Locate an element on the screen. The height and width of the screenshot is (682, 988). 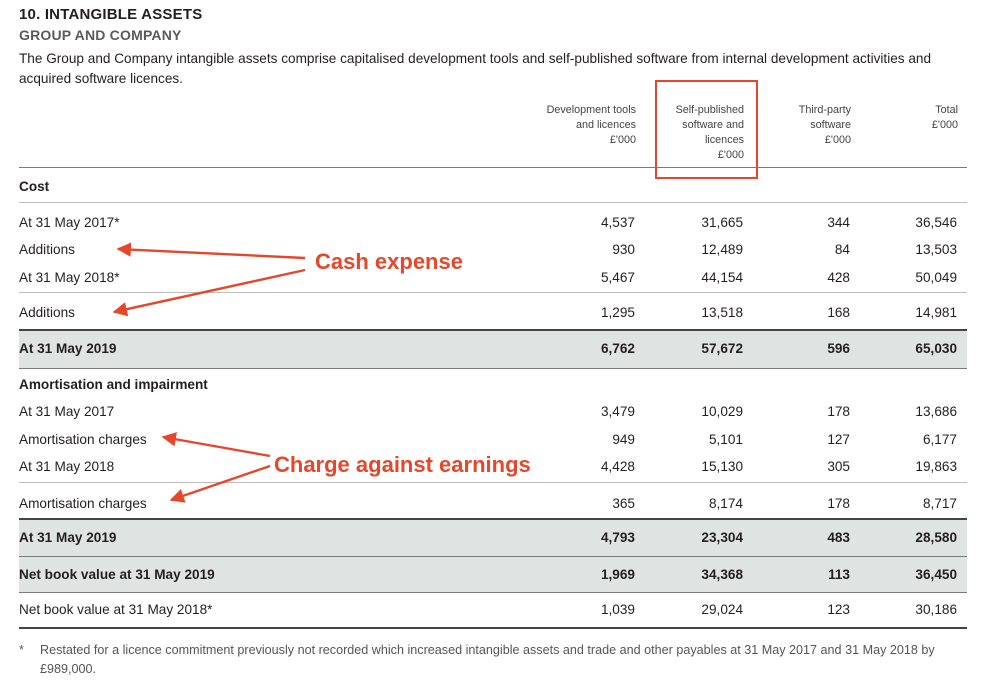
cell-third-party: 596 is located at coordinates (838, 348).